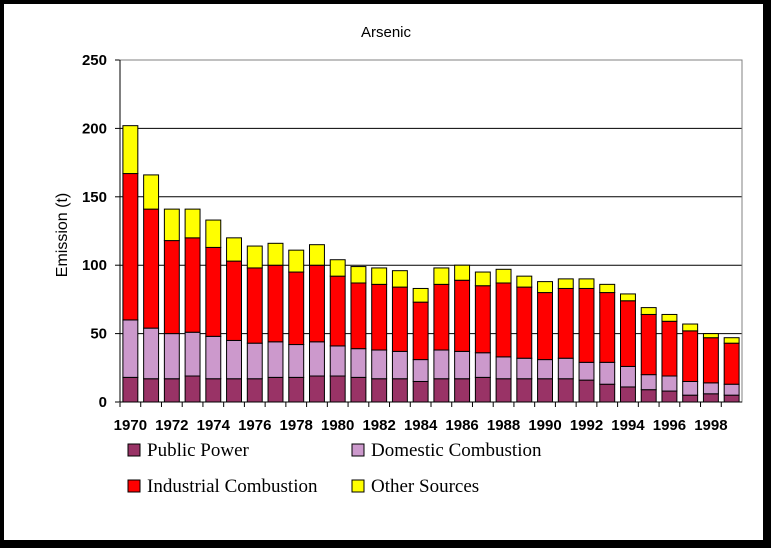 This screenshot has width=771, height=548. I want to click on y-tick-label: 250, so click(94, 60).